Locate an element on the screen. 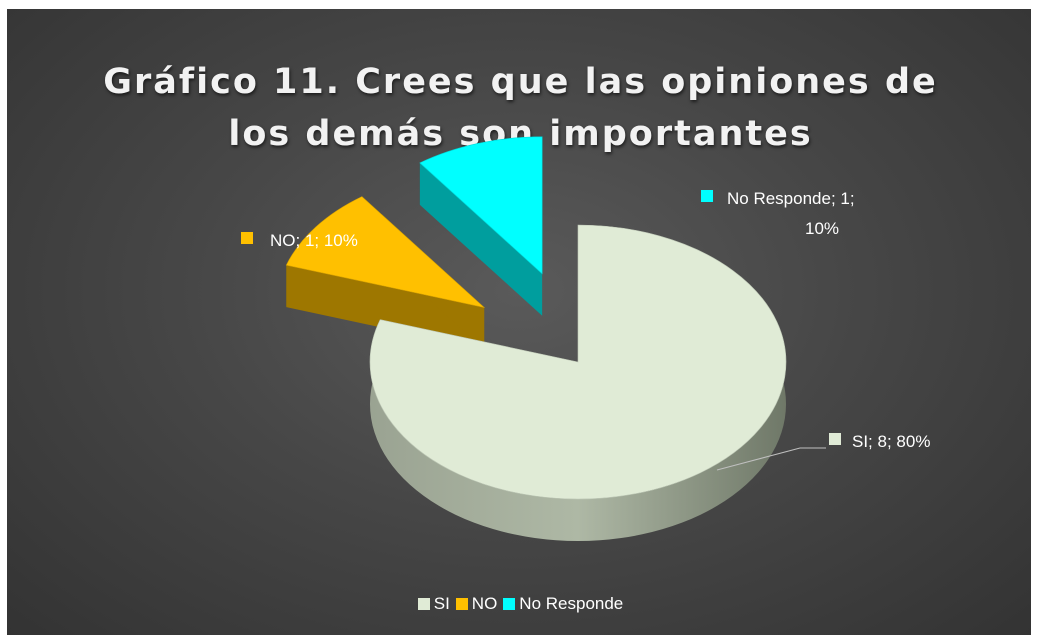 This screenshot has height=639, width=1041. data-label-no: NO; 1; 10% is located at coordinates (299, 240).